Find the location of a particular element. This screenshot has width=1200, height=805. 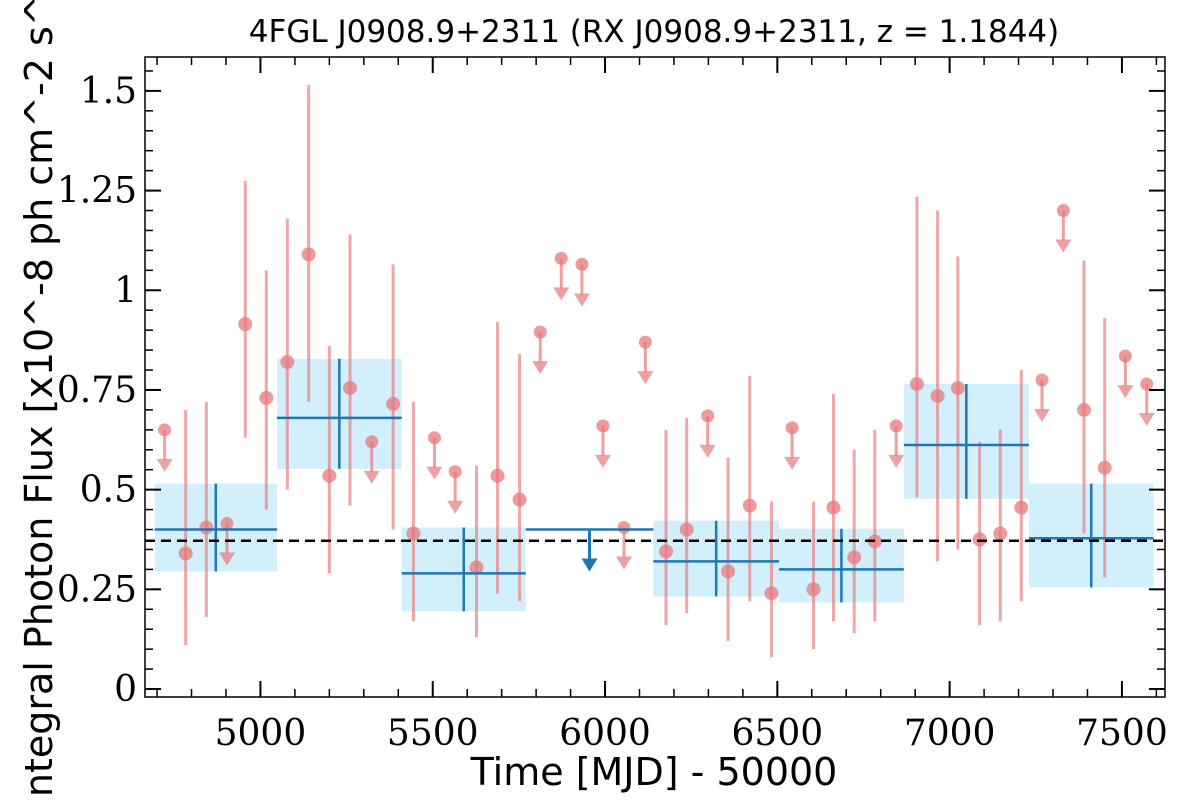

x-tick-label: 6500 is located at coordinates (778, 733).